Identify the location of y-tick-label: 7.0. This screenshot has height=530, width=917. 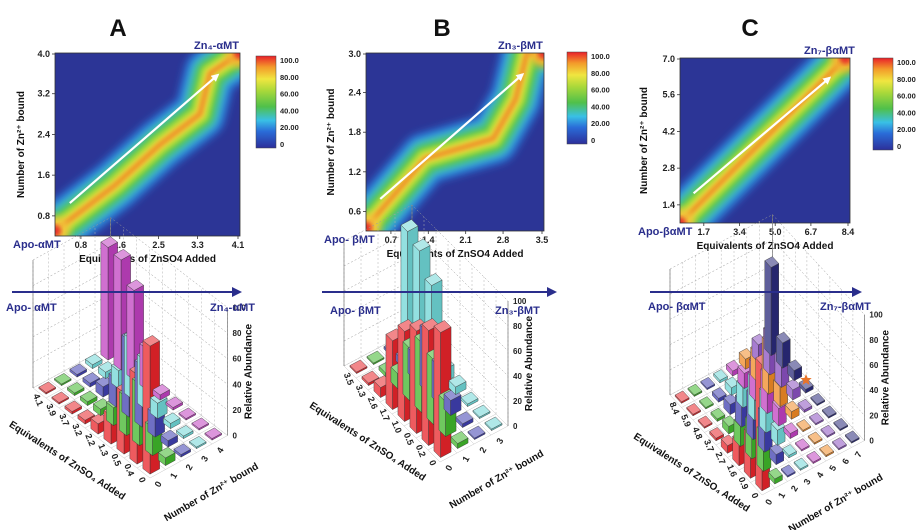
(668, 59).